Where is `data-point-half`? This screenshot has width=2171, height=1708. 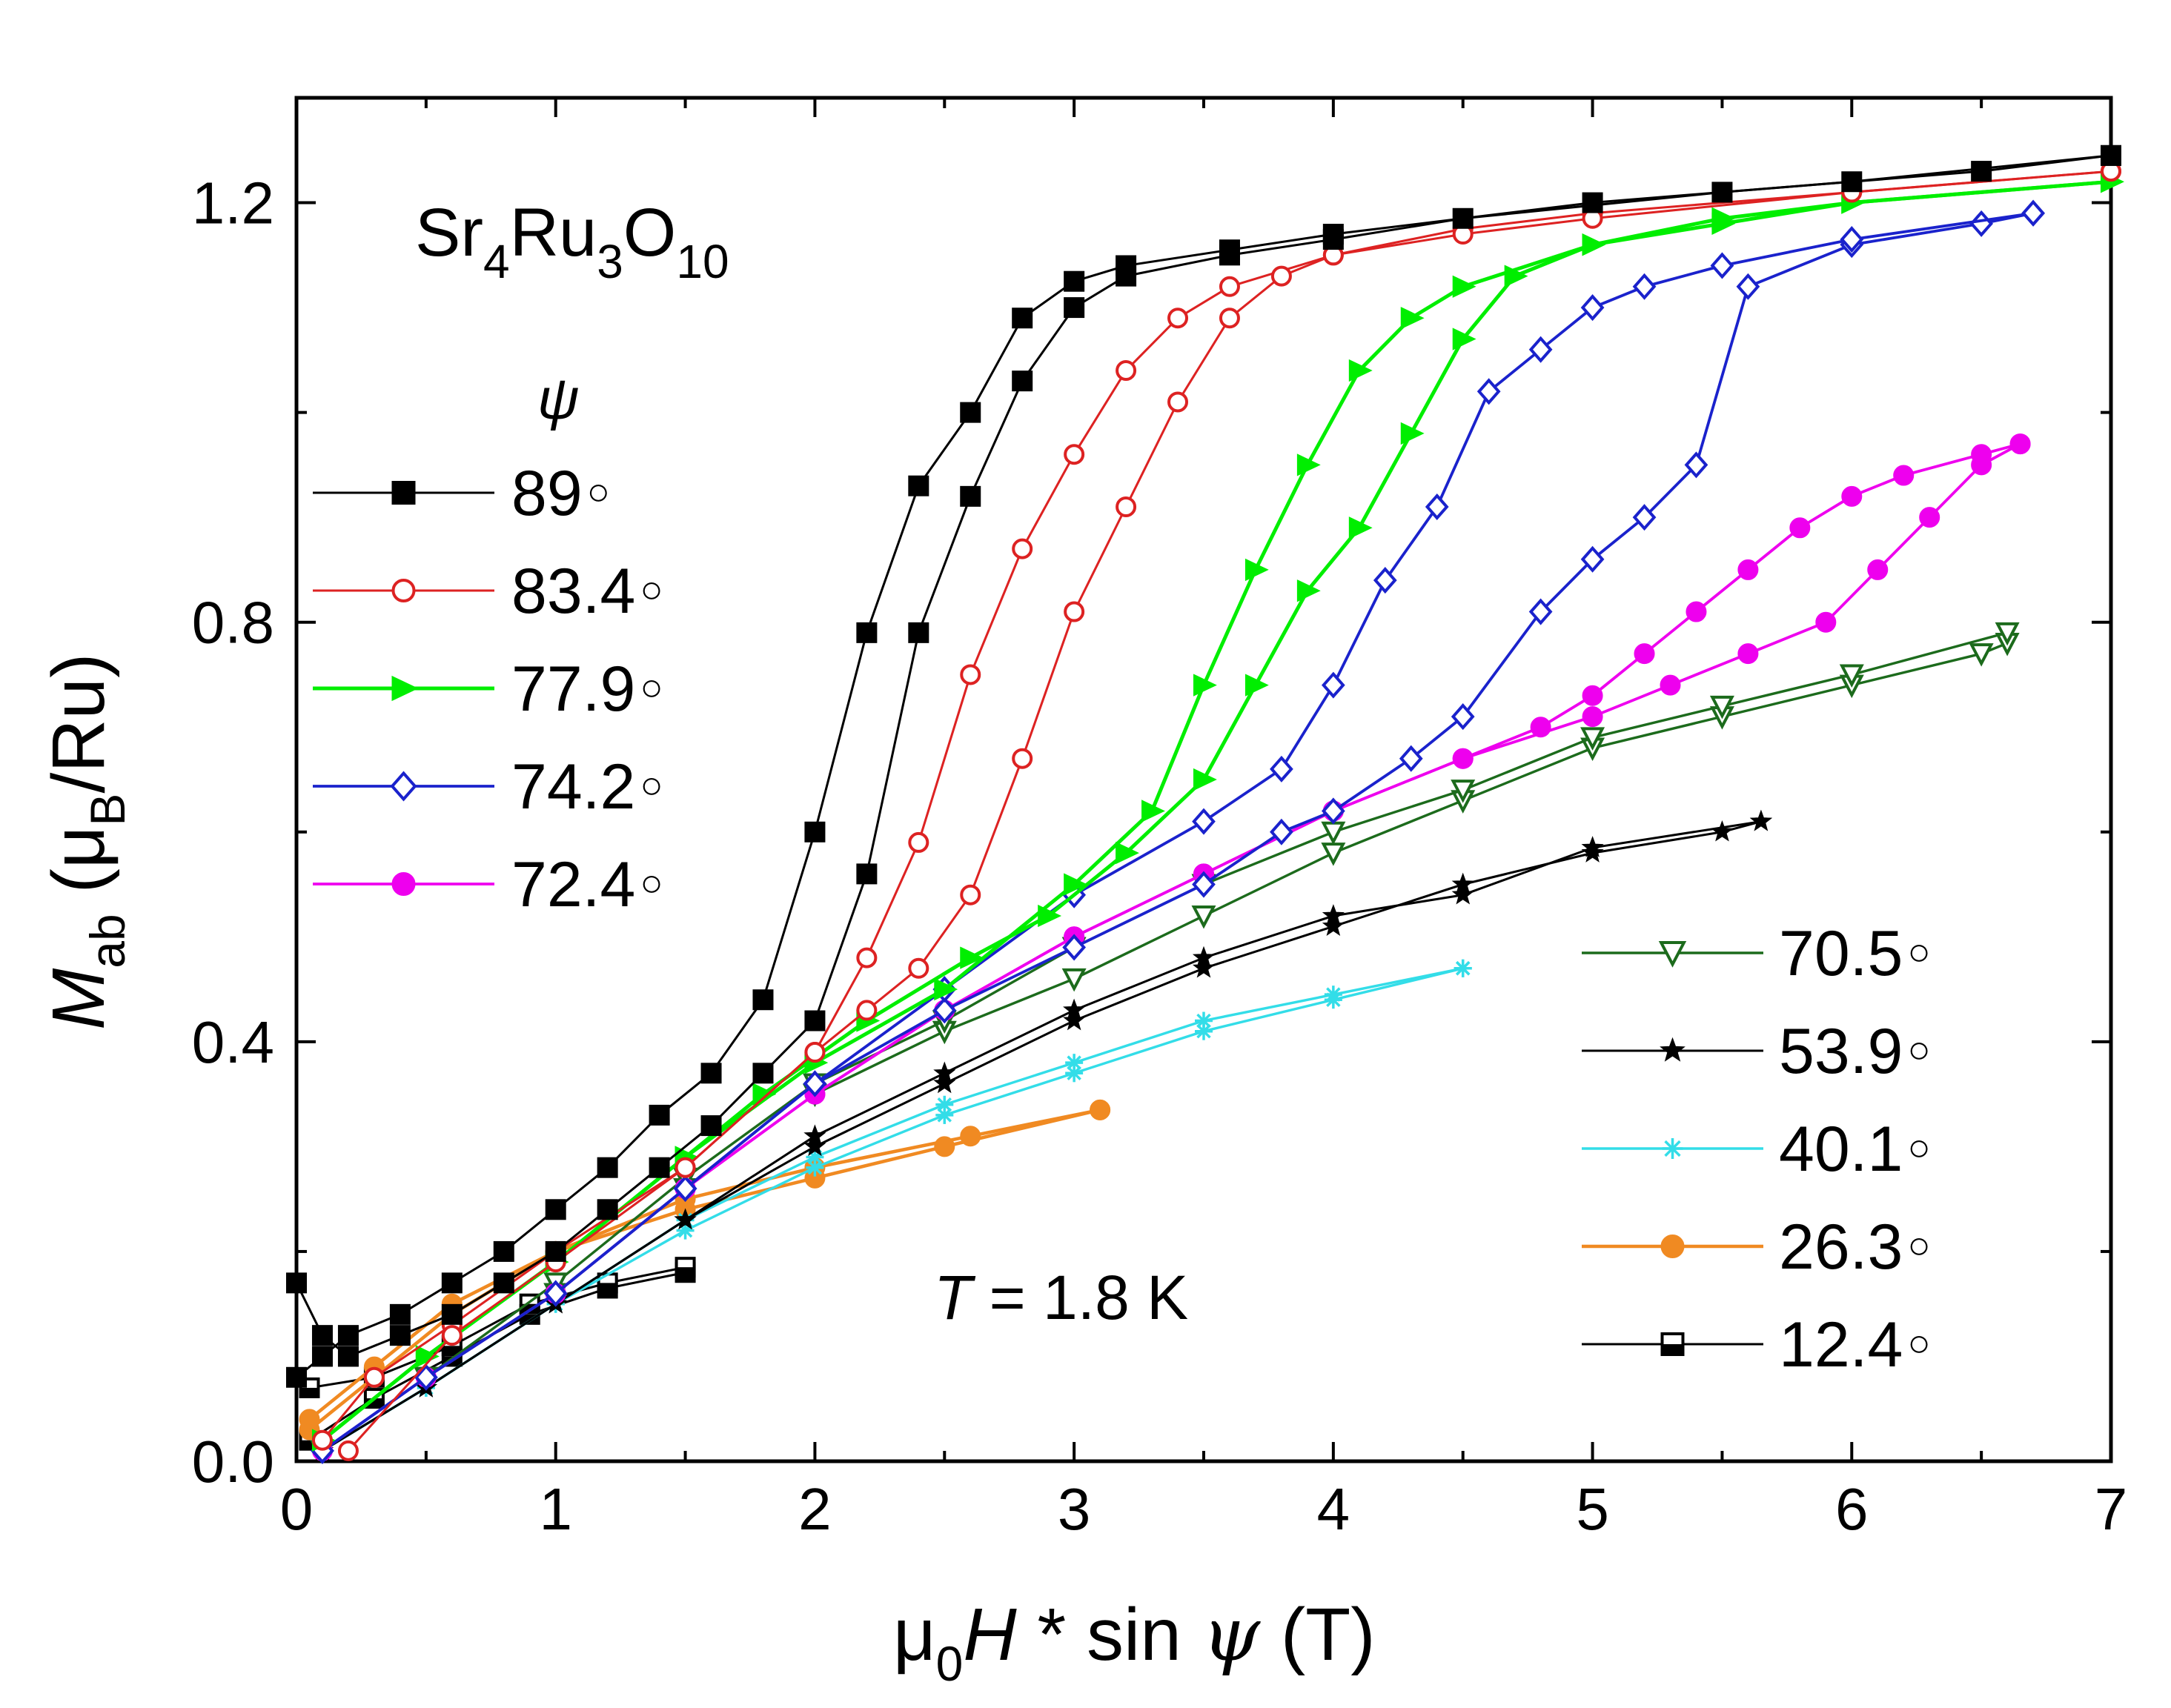
data-point-half is located at coordinates (607, 1287).